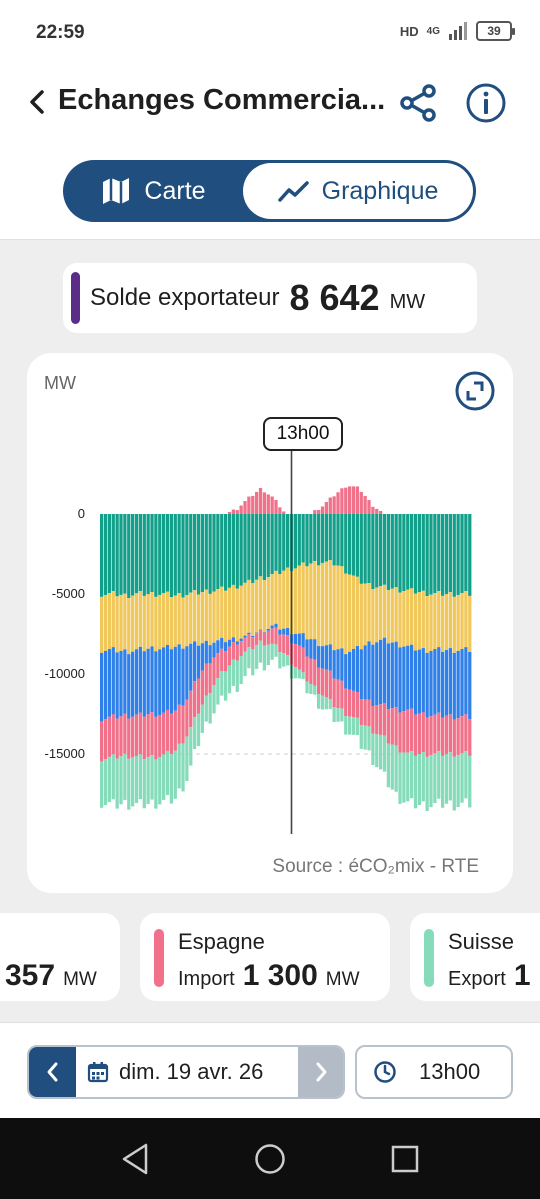 This screenshot has width=540, height=1199. Describe the element at coordinates (434, 1072) in the screenshot. I see `time-picker: 13h00` at that location.